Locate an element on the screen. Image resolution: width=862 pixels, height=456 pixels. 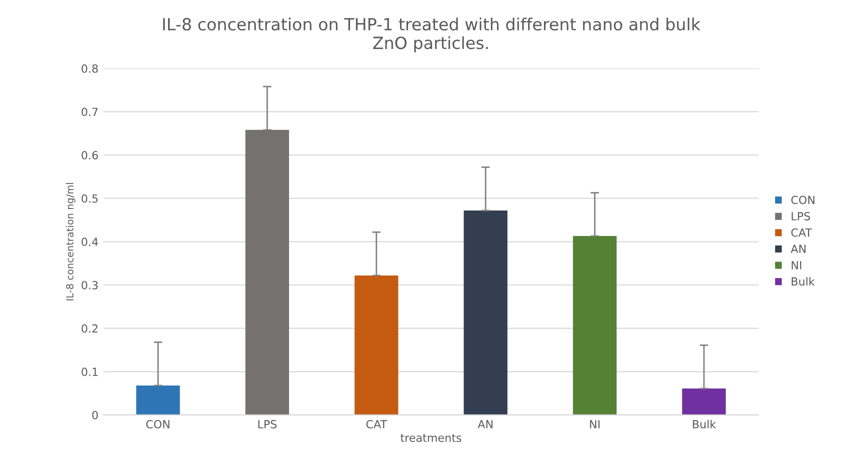
legend-label: AN is located at coordinates (798, 248).